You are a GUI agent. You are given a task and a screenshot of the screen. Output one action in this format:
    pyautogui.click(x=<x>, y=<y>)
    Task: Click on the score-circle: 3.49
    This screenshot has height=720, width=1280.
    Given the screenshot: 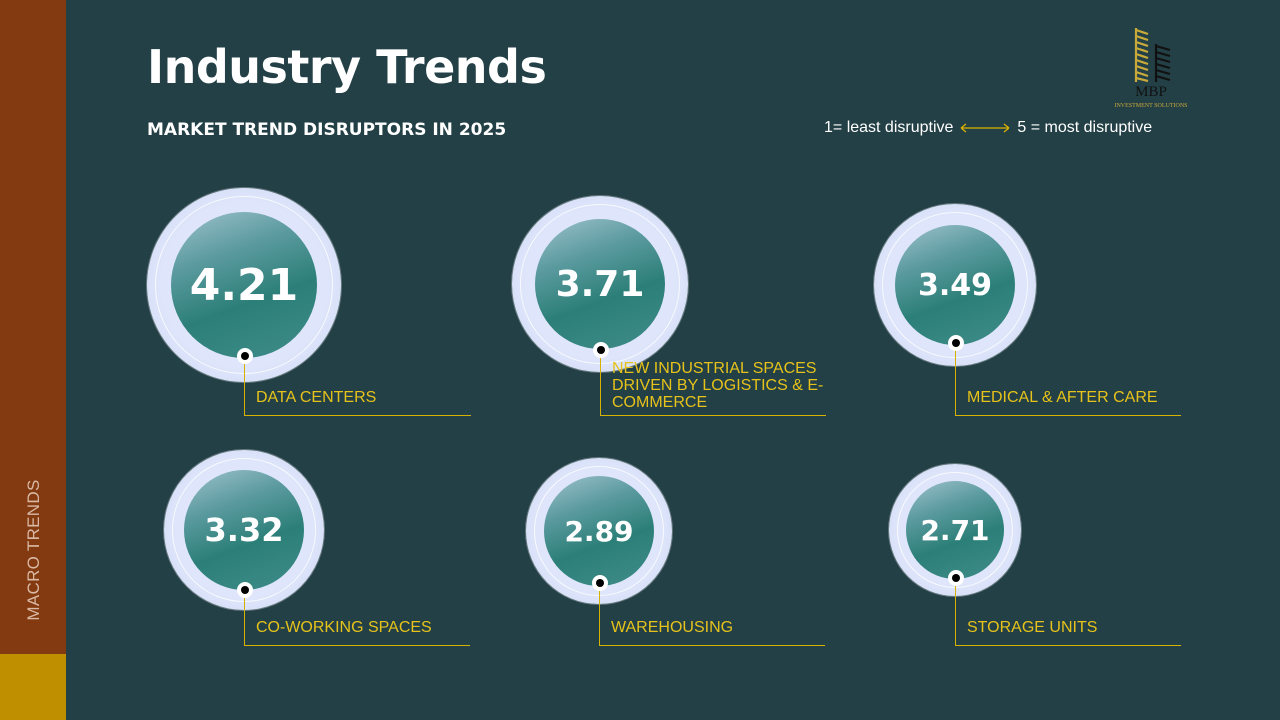 What is the action you would take?
    pyautogui.click(x=955, y=285)
    